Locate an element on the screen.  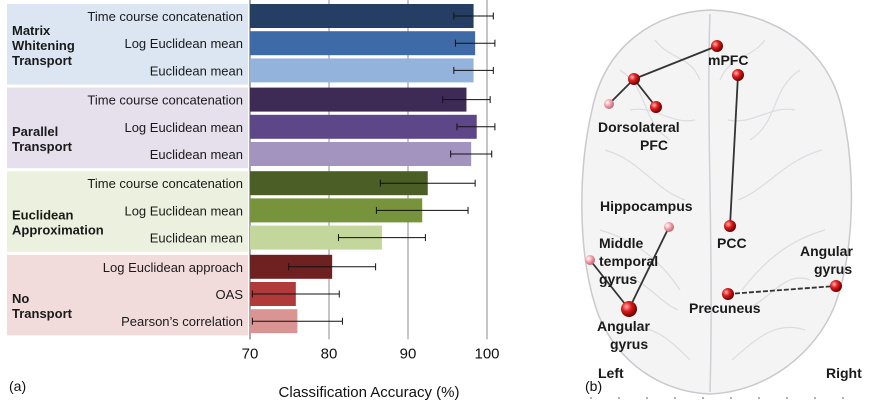
label-angular-left-1: Angular is located at coordinates (623, 326).